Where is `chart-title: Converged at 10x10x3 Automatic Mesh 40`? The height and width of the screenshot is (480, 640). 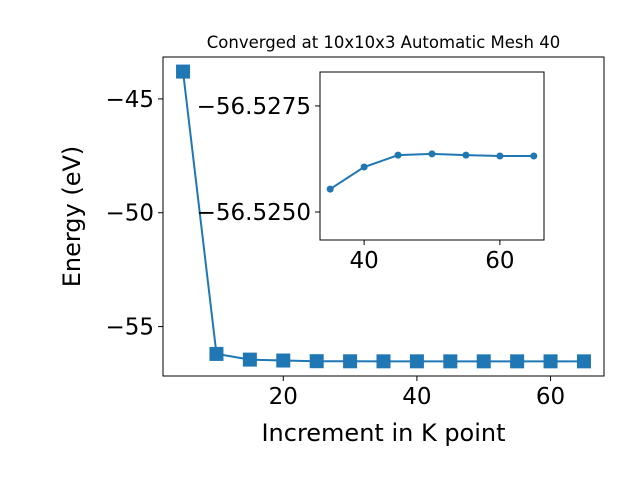 chart-title: Converged at 10x10x3 Automatic Mesh 40 is located at coordinates (383, 42).